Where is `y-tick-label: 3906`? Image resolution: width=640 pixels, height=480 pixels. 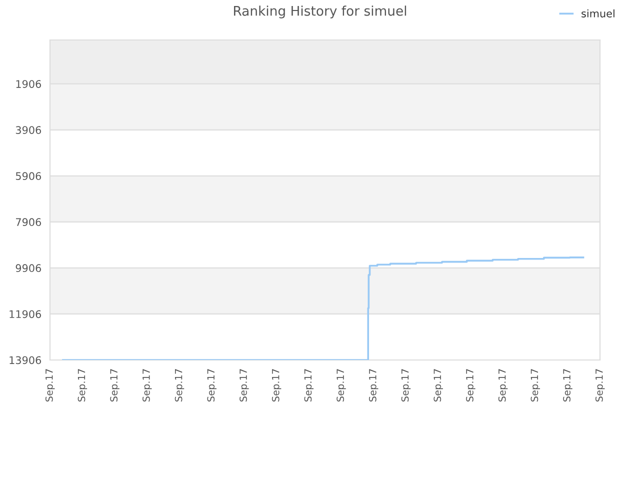
y-tick-label: 3906 is located at coordinates (29, 130).